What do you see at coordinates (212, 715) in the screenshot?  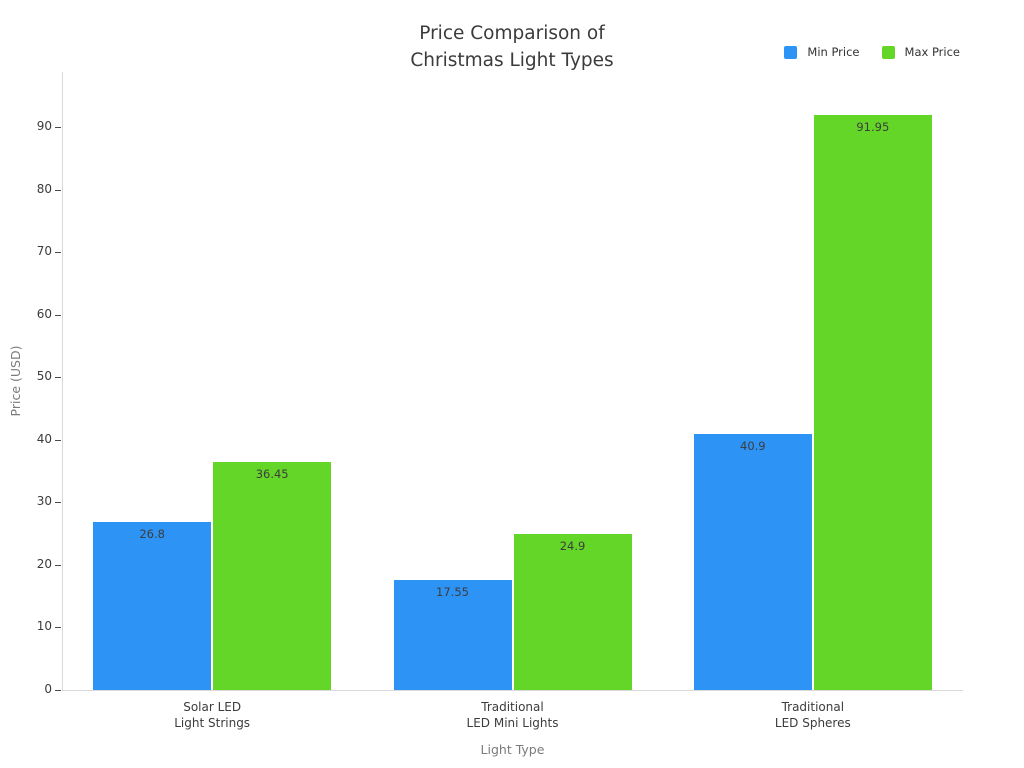 I see `x-category-label: Solar LED Light Strings` at bounding box center [212, 715].